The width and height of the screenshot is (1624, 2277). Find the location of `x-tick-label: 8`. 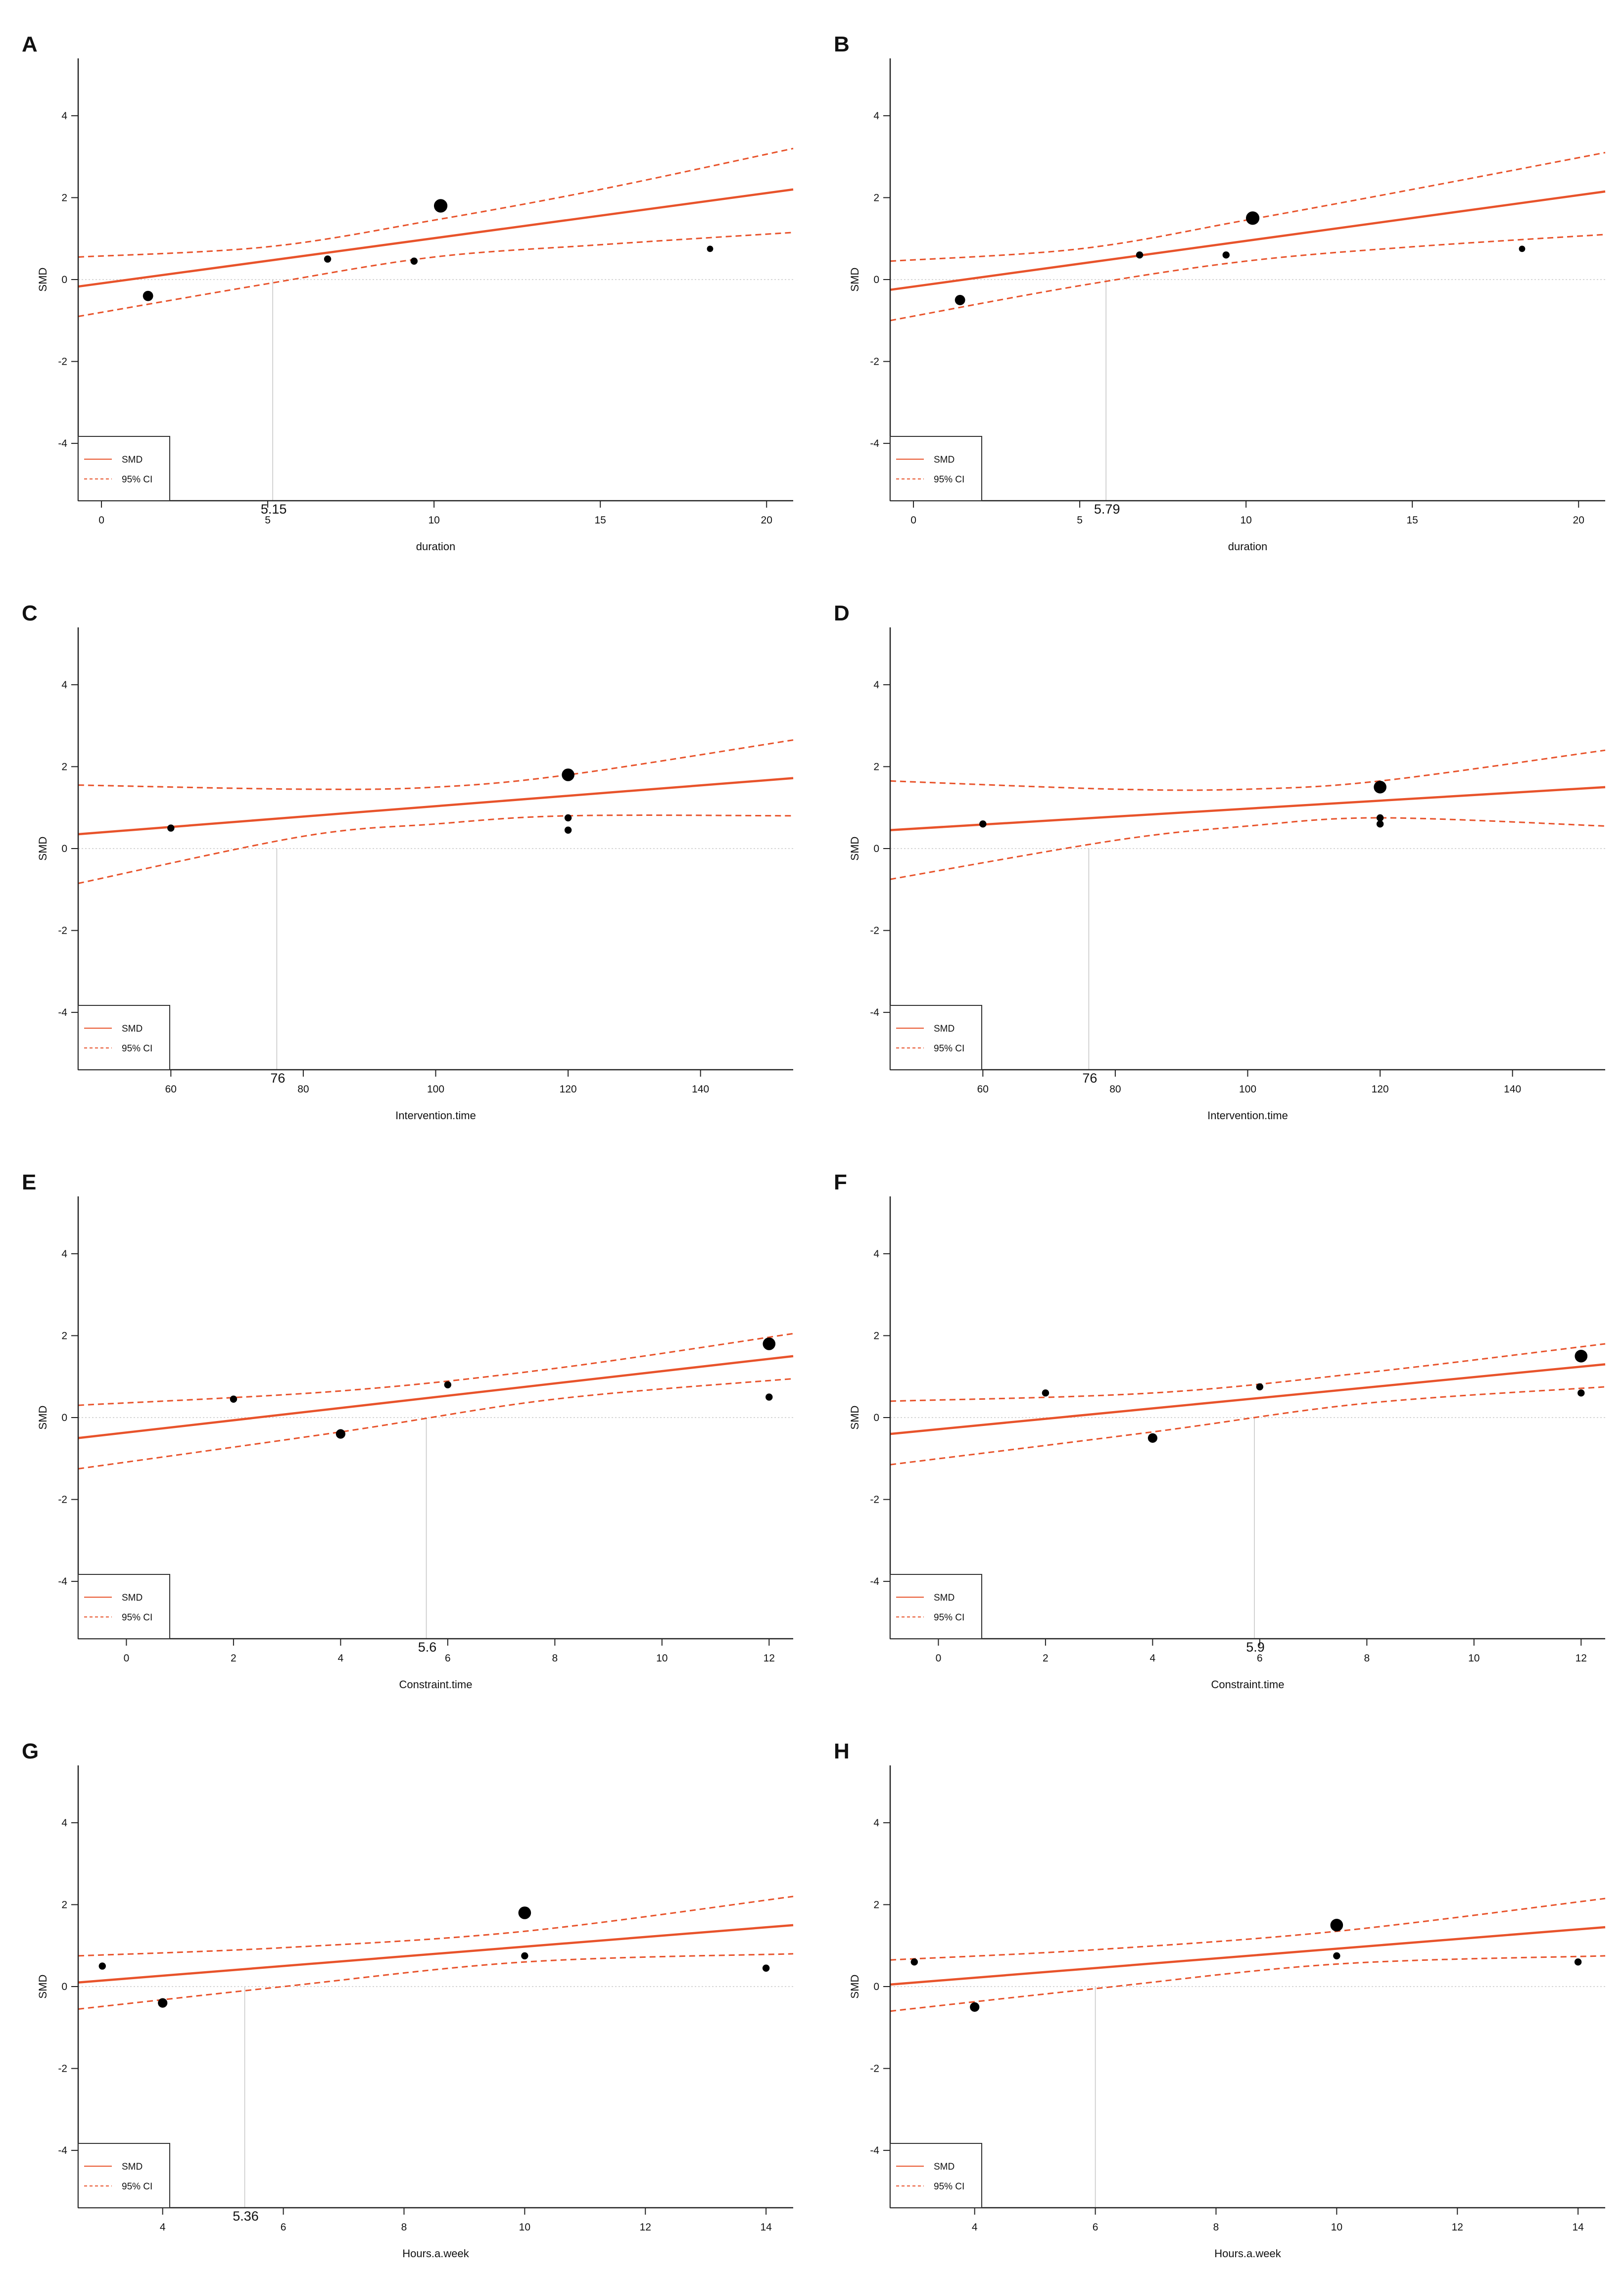

x-tick-label: 8 is located at coordinates (555, 1659).